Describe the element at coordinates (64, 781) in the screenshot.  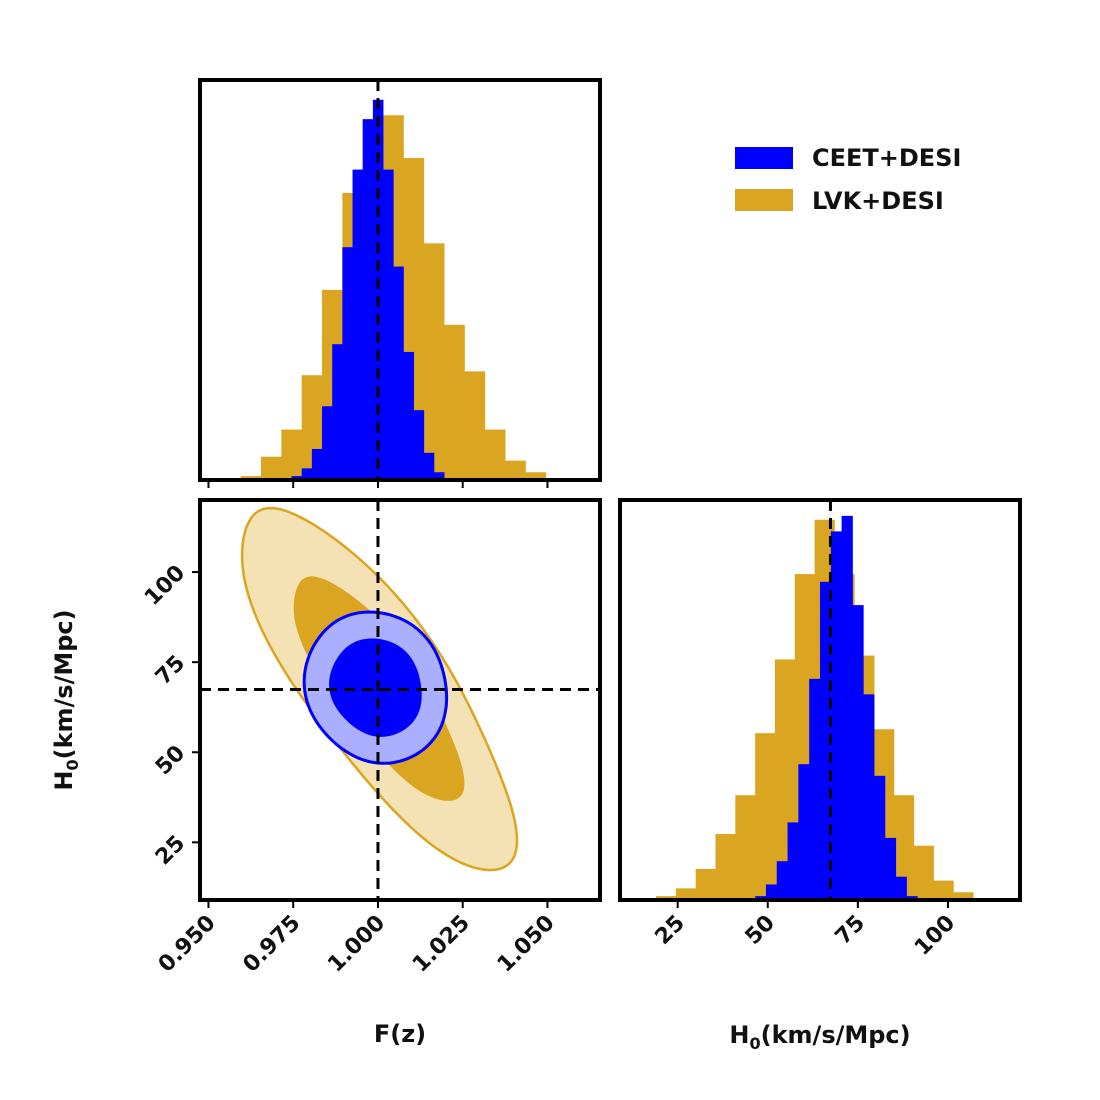
I see `y-axis-title-h0-main: H` at that location.